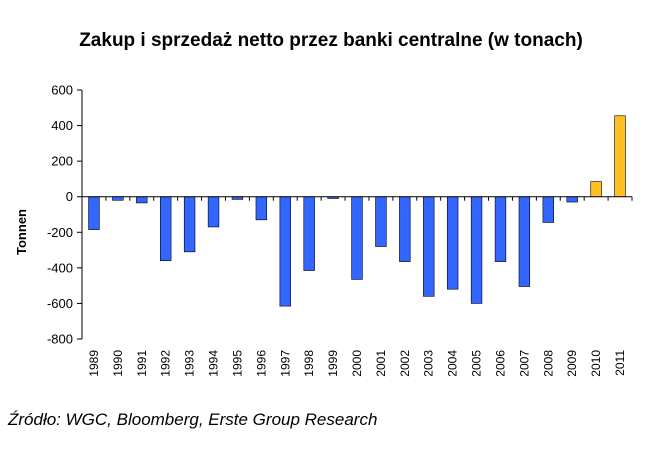 The width and height of the screenshot is (662, 464). Describe the element at coordinates (214, 363) in the screenshot. I see `x-tick-label: 1994` at that location.